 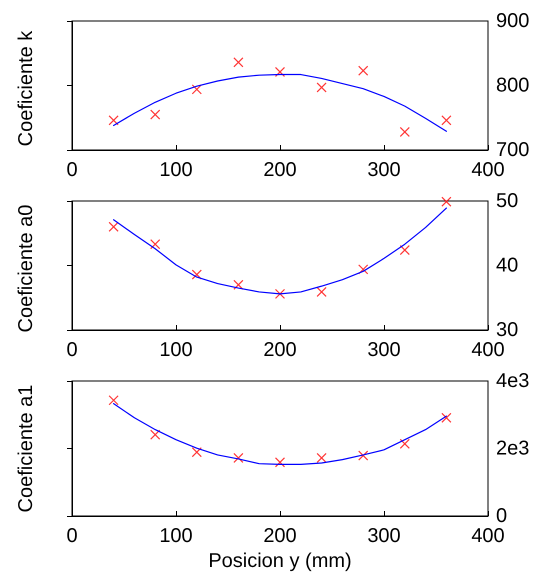 What do you see at coordinates (507, 330) in the screenshot?
I see `y-tick-label: 30` at bounding box center [507, 330].